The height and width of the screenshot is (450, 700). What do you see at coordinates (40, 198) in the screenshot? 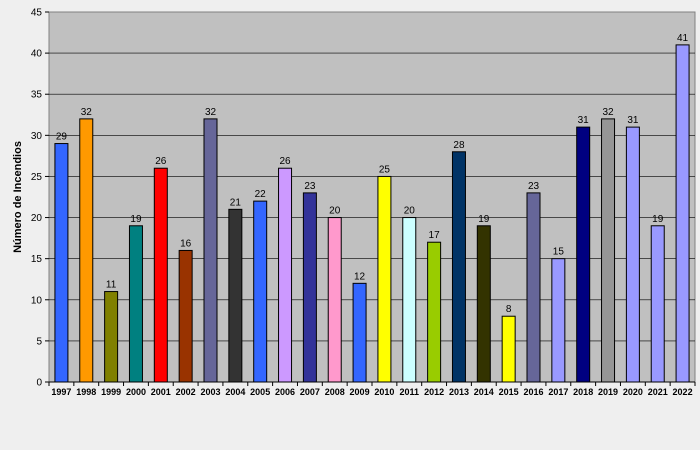
I see `y-axis-ticks: 0 5 10 15 20 25 30 35 40 45` at bounding box center [40, 198].